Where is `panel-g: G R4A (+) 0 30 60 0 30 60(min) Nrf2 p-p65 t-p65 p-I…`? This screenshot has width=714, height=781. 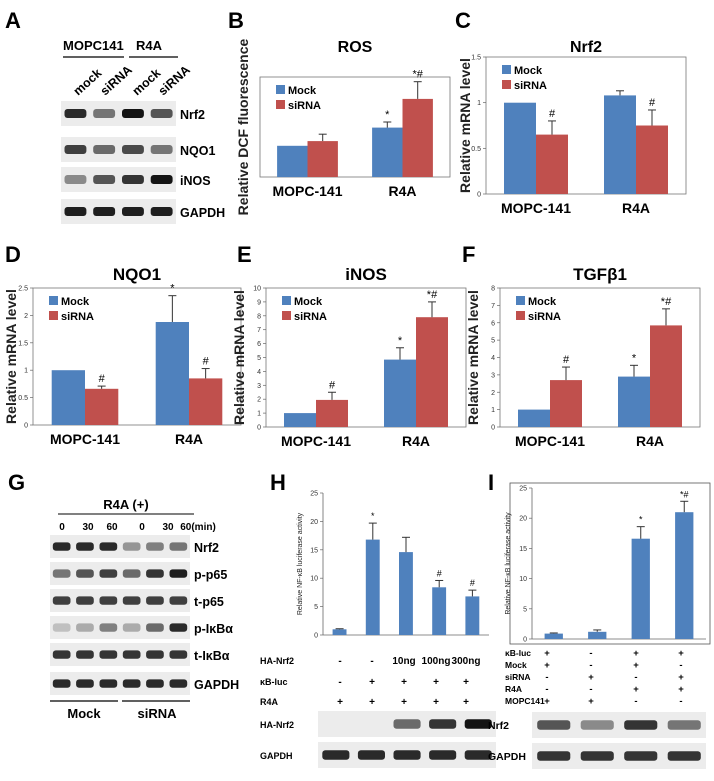
panel-g: G R4A (+) 0 30 60 0 30 60(min) Nrf2 p-p65 t-p65 p-I… is located at coordinates (123, 595).